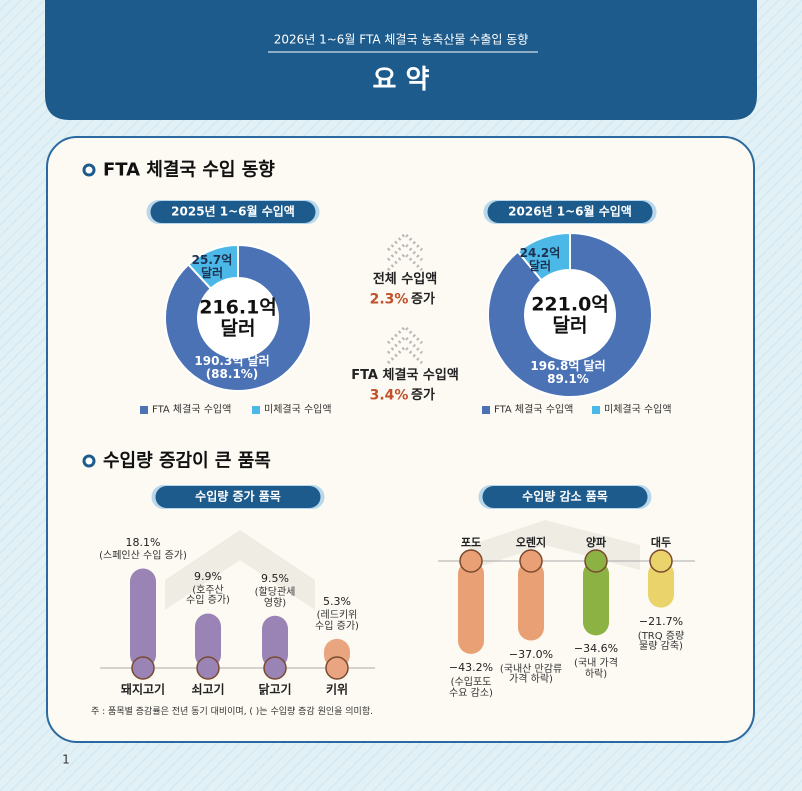 The height and width of the screenshot is (791, 802). Describe the element at coordinates (337, 621) in the screenshot. I see `note: (레드키위 수입 증가)` at that location.